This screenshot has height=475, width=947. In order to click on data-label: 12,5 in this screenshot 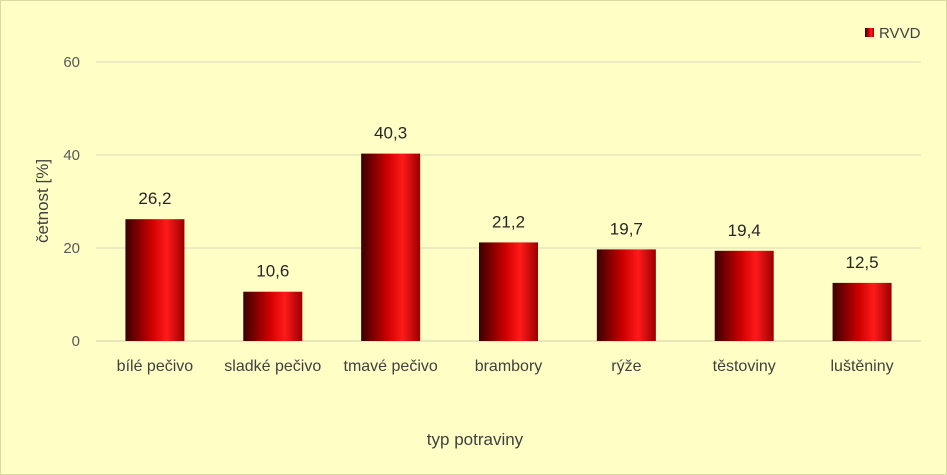, I will do `click(862, 262)`.